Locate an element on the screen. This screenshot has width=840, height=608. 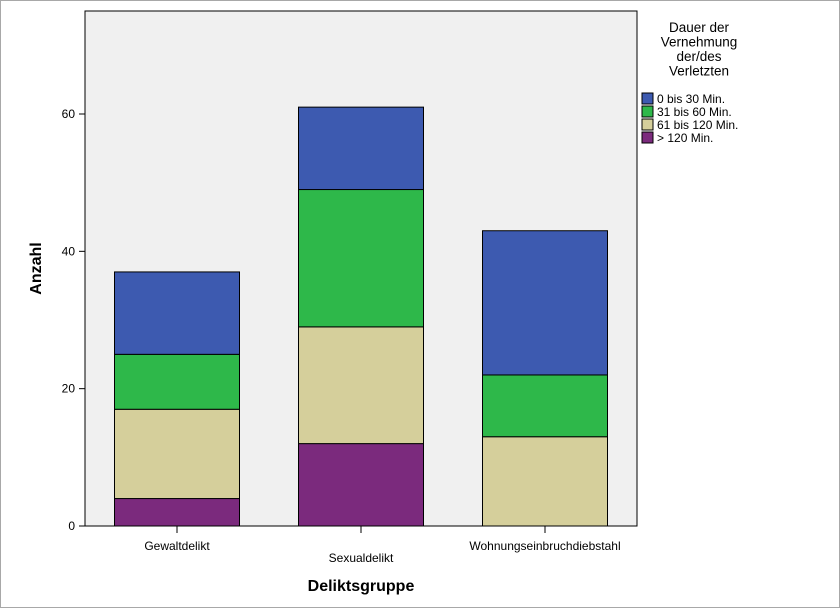
legend-entry-label: > 120 Min. is located at coordinates (685, 138).